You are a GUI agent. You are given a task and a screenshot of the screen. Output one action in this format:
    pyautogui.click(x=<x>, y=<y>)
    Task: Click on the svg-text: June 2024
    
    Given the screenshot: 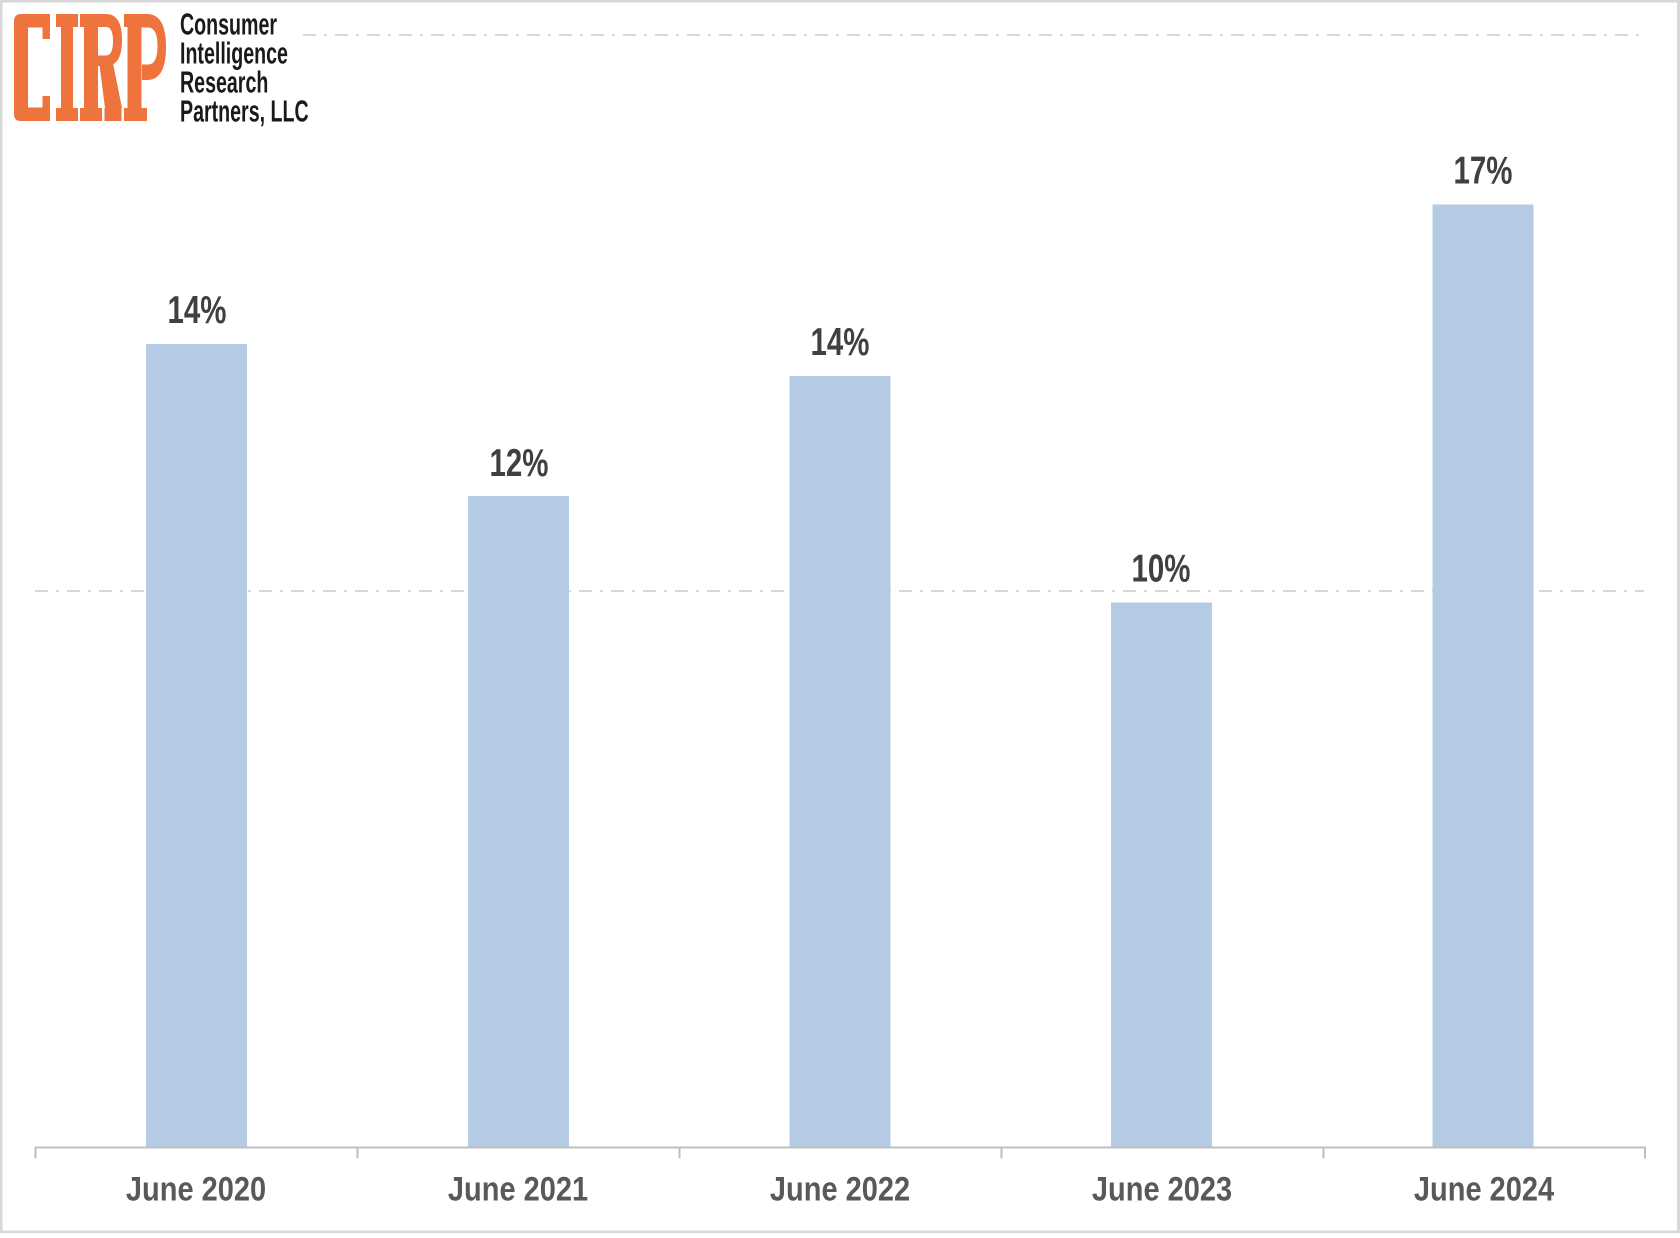 What is the action you would take?
    pyautogui.click(x=1484, y=1188)
    